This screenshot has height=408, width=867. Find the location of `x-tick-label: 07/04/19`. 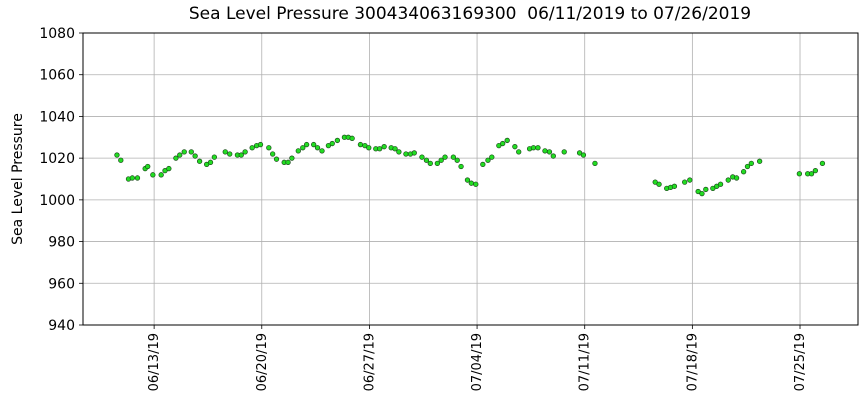

x-tick-label: 07/04/19 is located at coordinates (477, 362).